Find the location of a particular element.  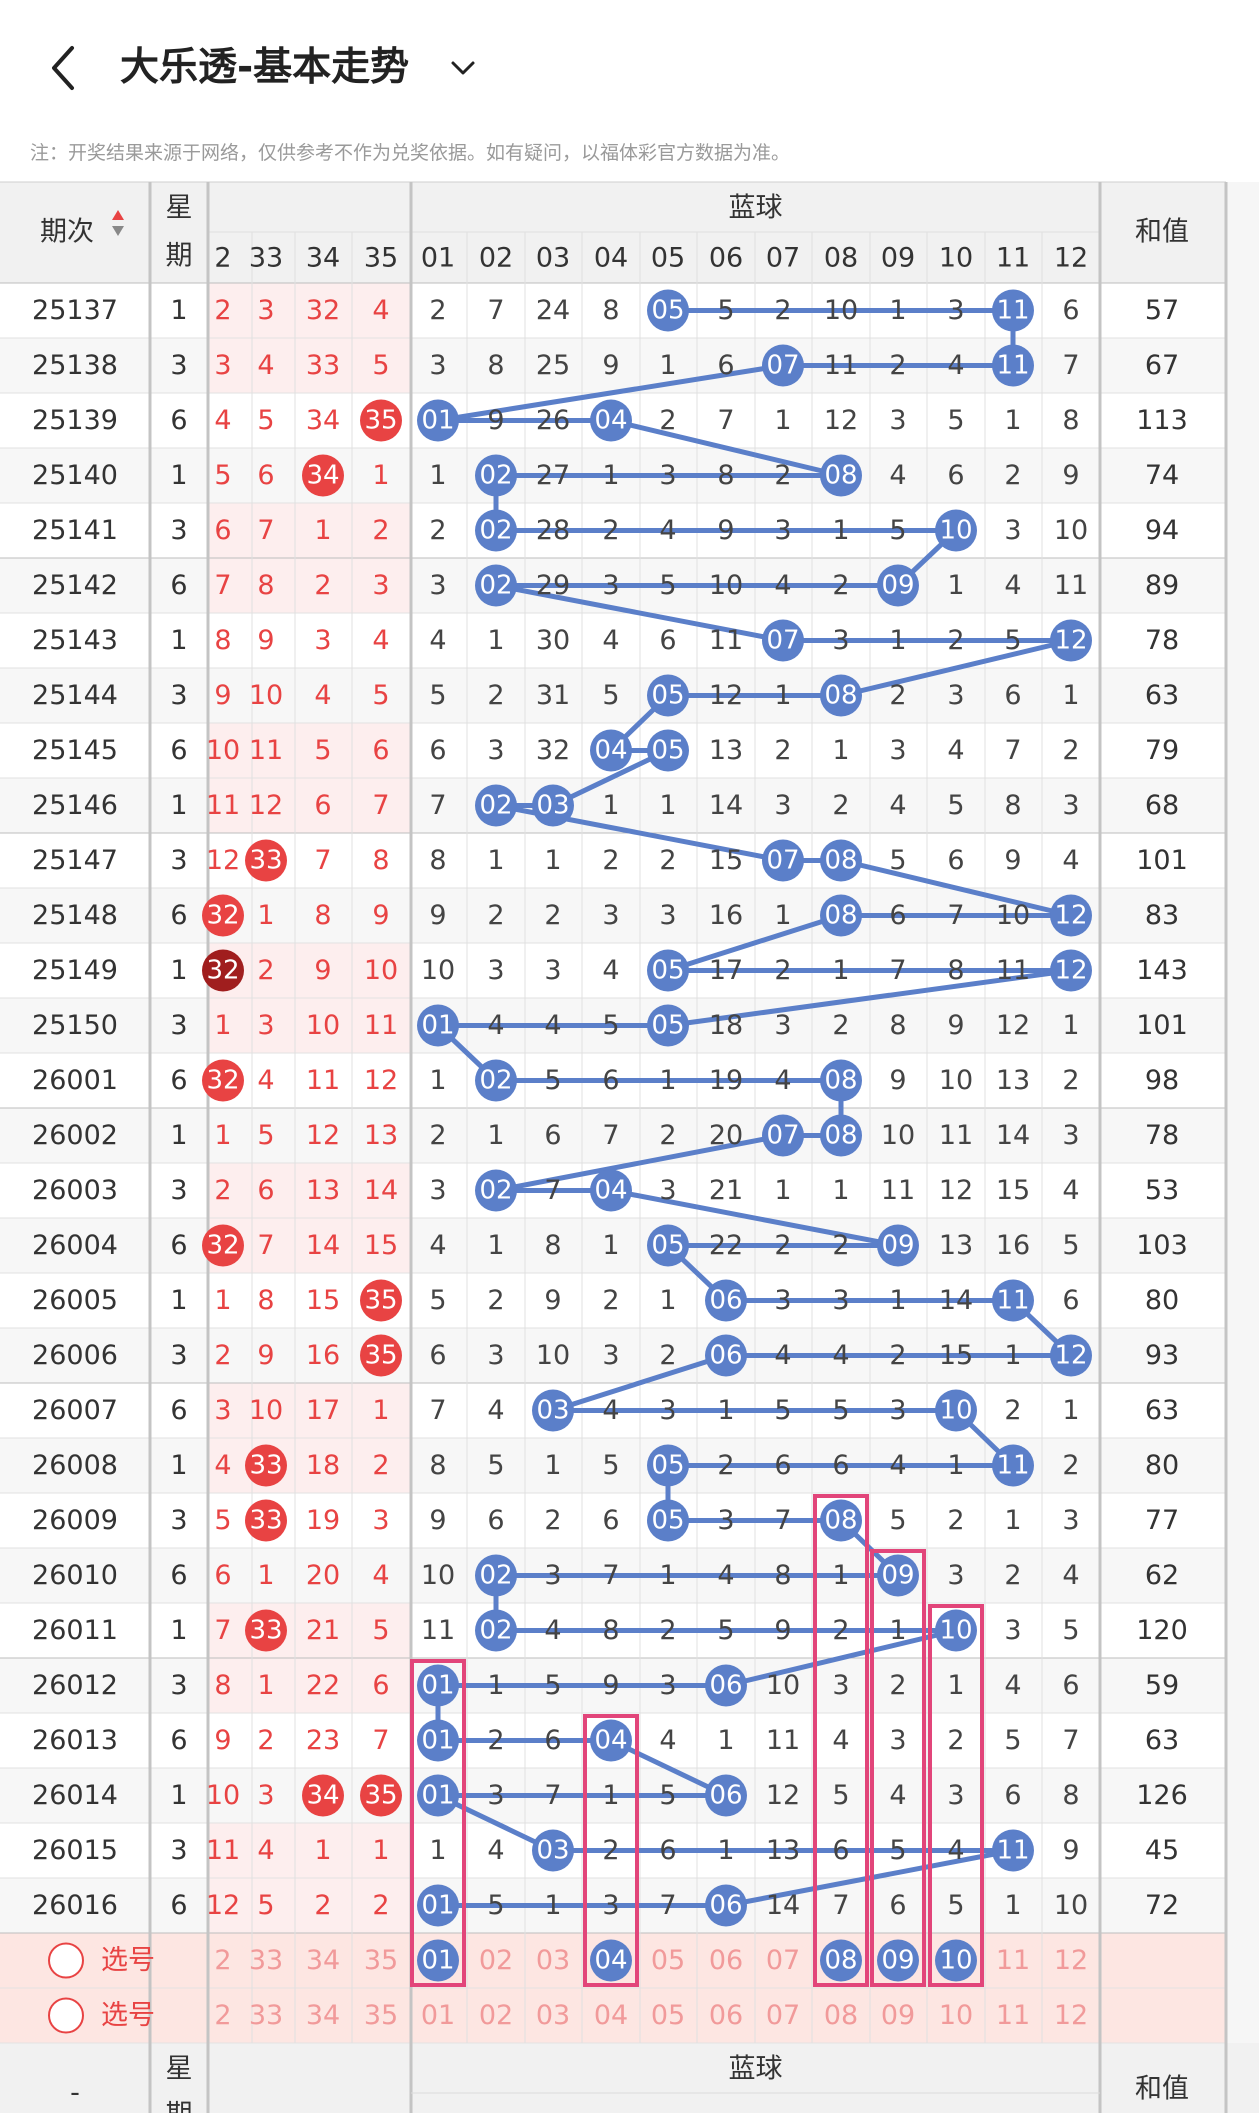

page-title: 大乐透-基本走势 is located at coordinates (265, 67).